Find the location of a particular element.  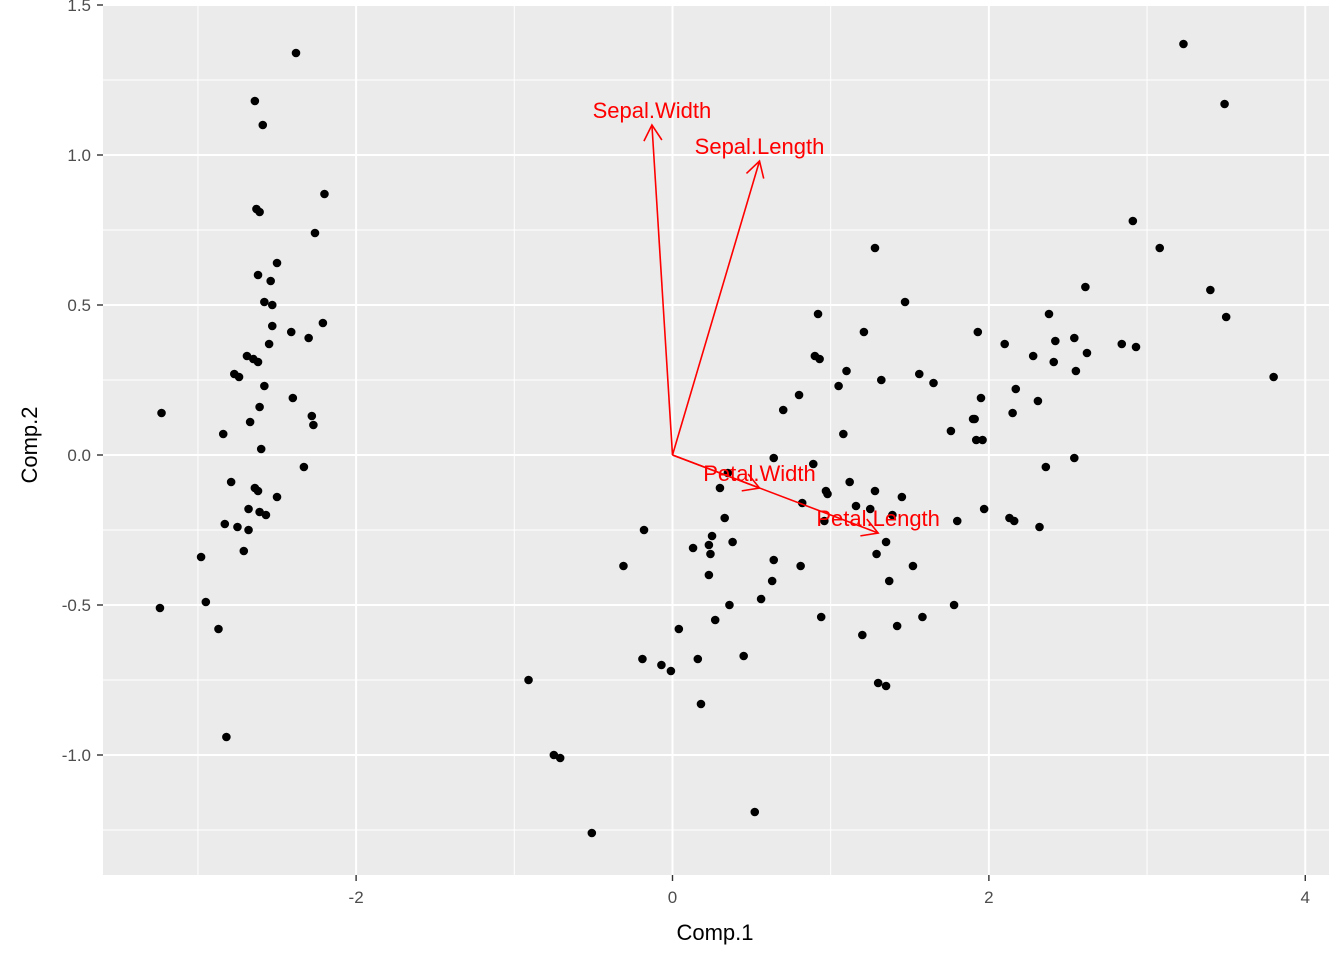

y-tick-label: -1.0 is located at coordinates (76, 755).